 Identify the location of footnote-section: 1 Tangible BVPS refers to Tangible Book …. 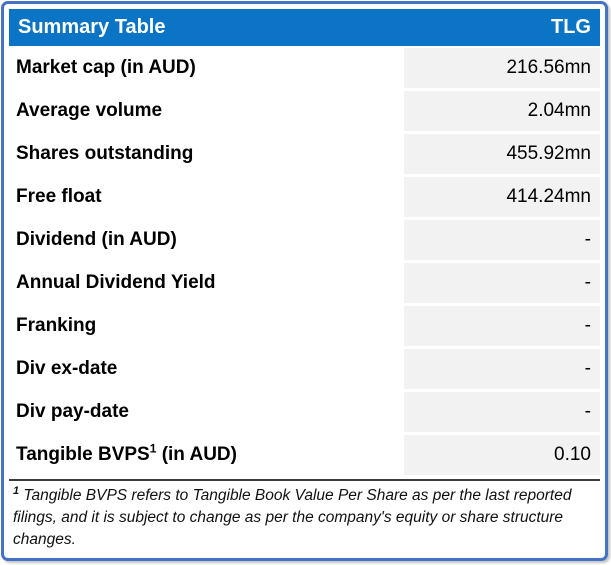
(304, 516).